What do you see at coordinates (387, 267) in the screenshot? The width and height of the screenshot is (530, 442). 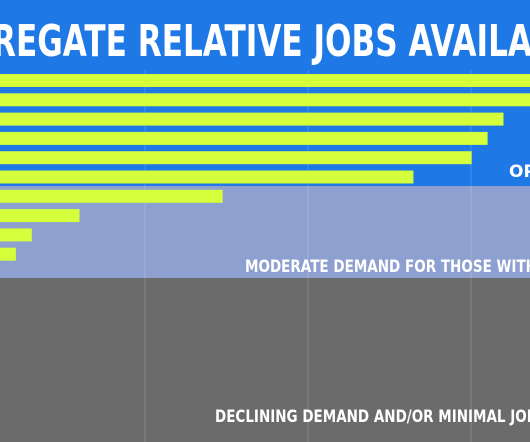 I see `band-label-moderate-demand: MODERATE DEMAND FOR THOSE WITH` at bounding box center [387, 267].